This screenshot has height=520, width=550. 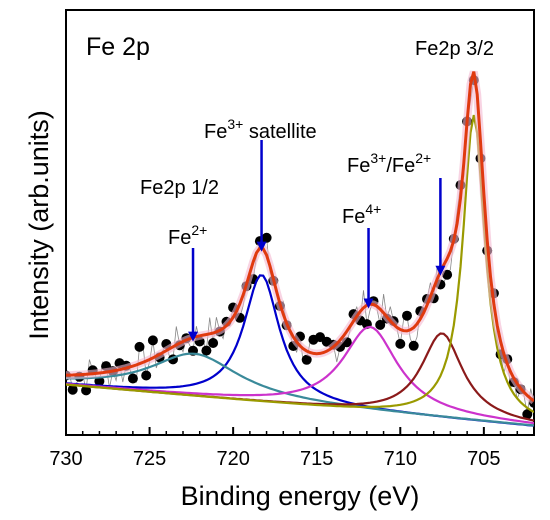 I want to click on x-ticks: 730 725 720 715 710 705, so click(x=284, y=448).